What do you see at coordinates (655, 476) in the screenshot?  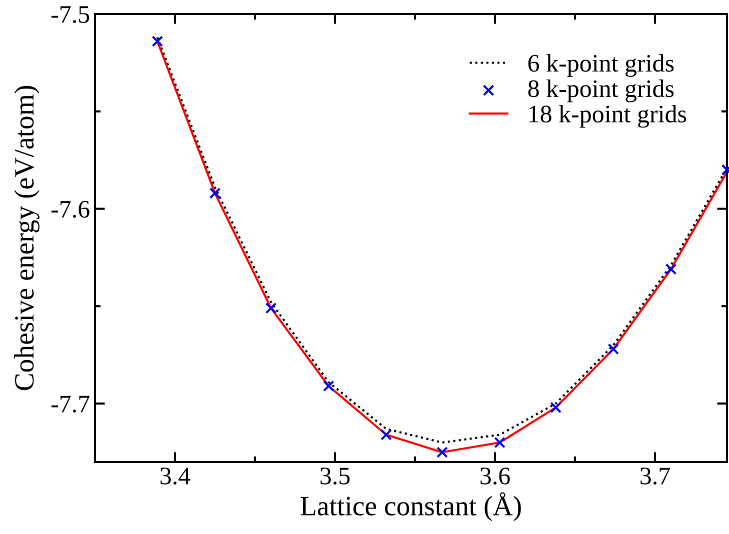 I see `x-tick-label: 3.7` at bounding box center [655, 476].